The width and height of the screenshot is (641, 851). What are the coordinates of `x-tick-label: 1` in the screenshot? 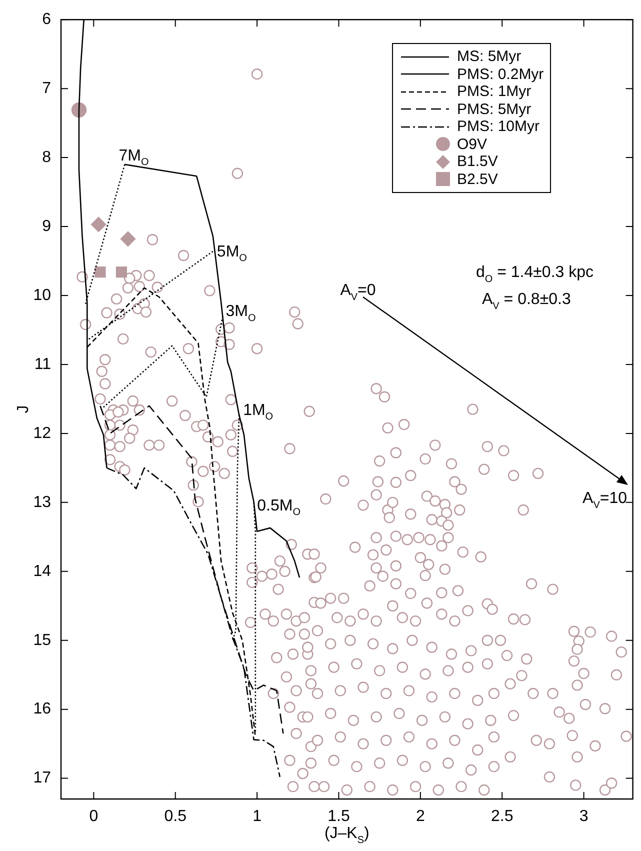 It's located at (257, 817).